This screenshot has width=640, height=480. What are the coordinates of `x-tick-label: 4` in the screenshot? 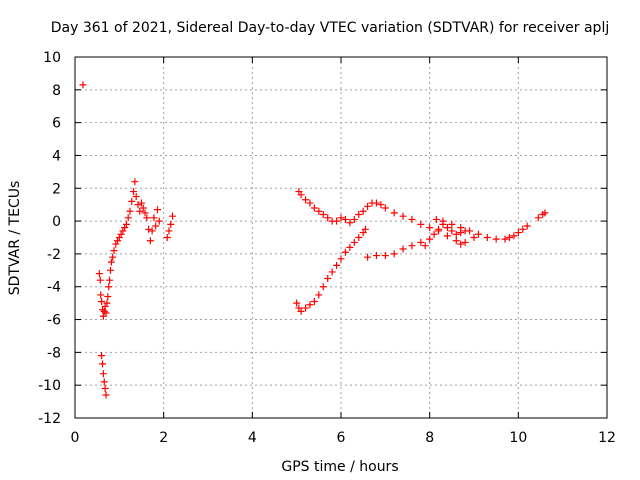 It's located at (252, 438).